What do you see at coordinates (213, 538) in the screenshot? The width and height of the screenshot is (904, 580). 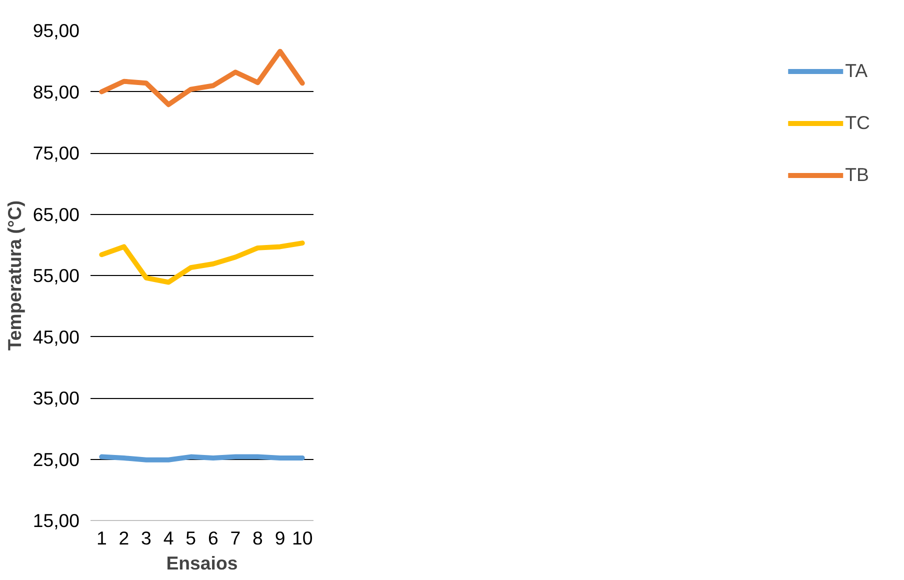 I see `x-tick-label: 6` at bounding box center [213, 538].